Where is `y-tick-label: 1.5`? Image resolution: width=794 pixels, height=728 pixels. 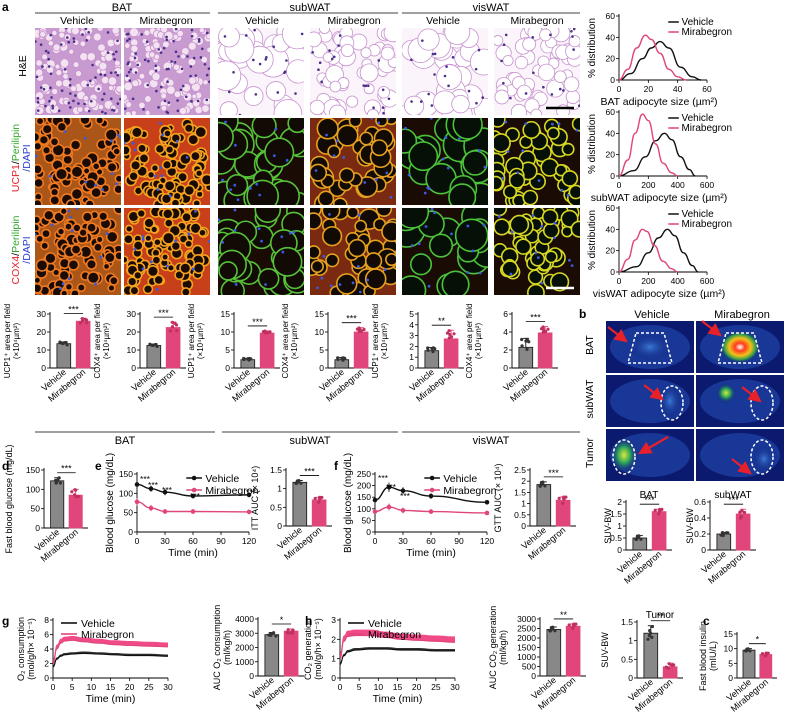
y-tick-label: 1.5 is located at coordinates (616, 514).